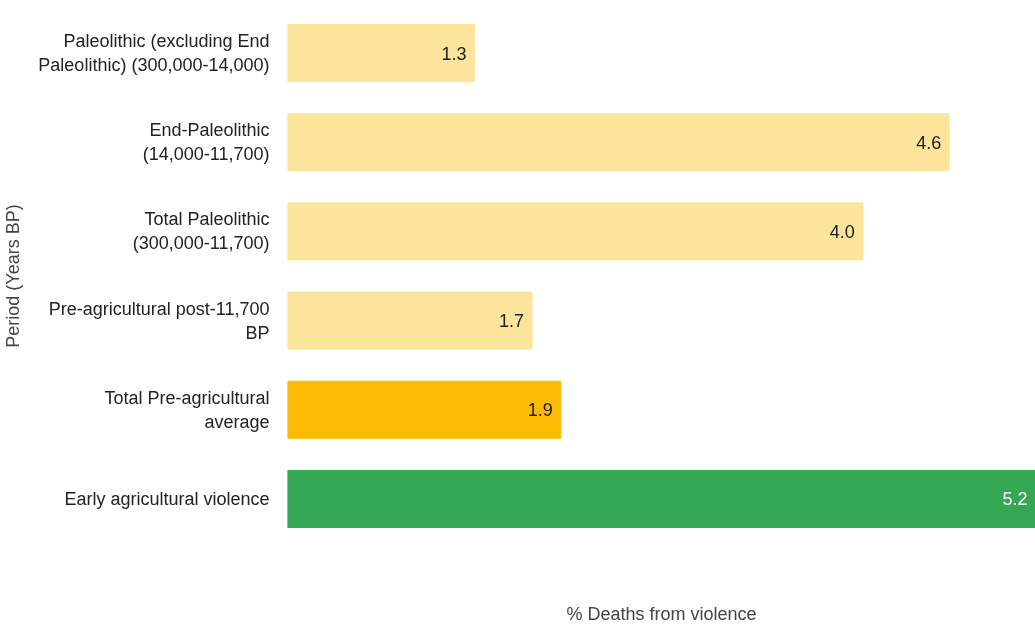  I want to click on data-label: 5.2, so click(1015, 499).